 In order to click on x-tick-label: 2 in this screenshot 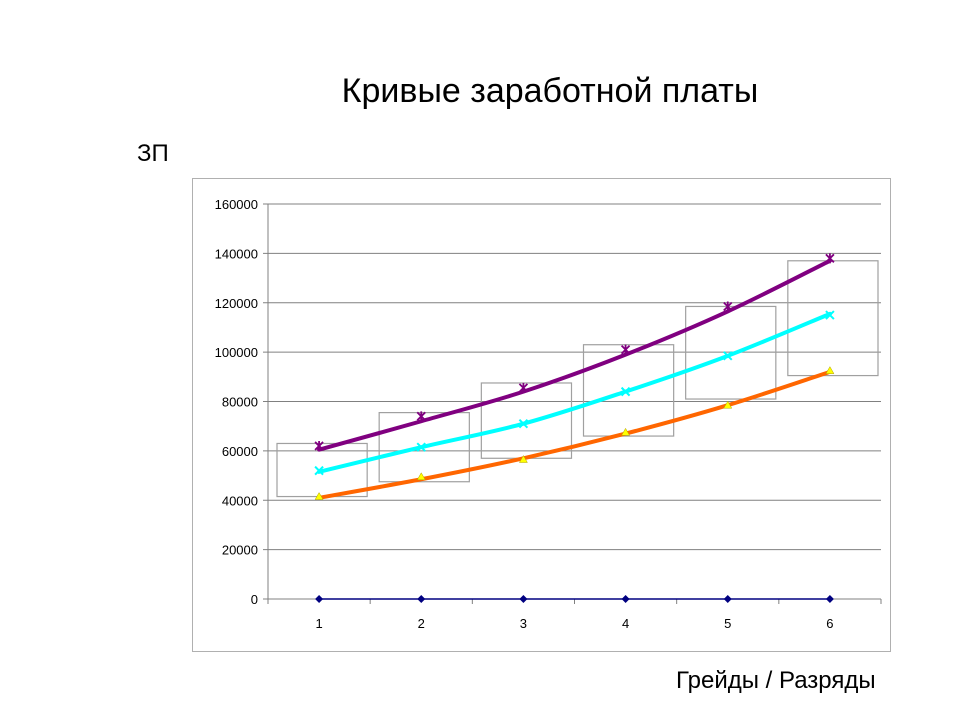, I will do `click(421, 623)`.